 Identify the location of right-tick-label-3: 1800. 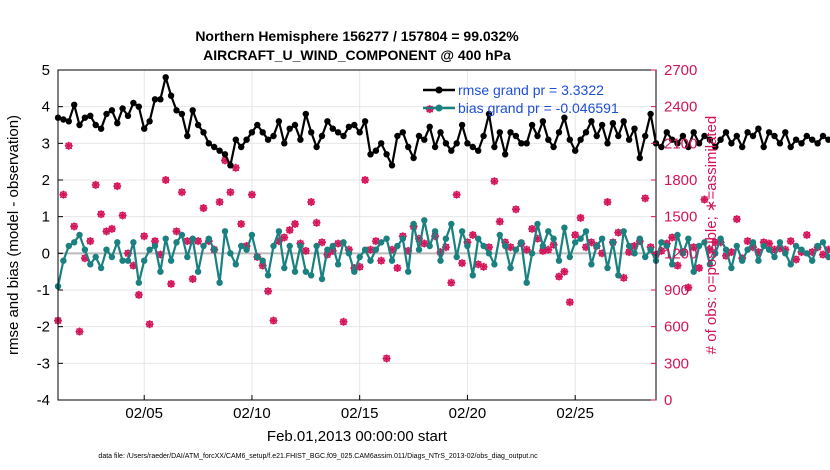
(680, 180).